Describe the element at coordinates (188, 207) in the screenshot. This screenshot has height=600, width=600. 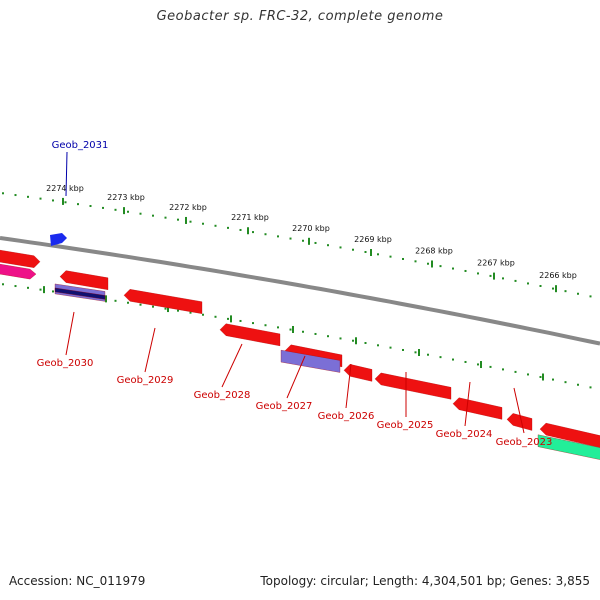
I see `kbp-label: 2272 kbp` at that location.